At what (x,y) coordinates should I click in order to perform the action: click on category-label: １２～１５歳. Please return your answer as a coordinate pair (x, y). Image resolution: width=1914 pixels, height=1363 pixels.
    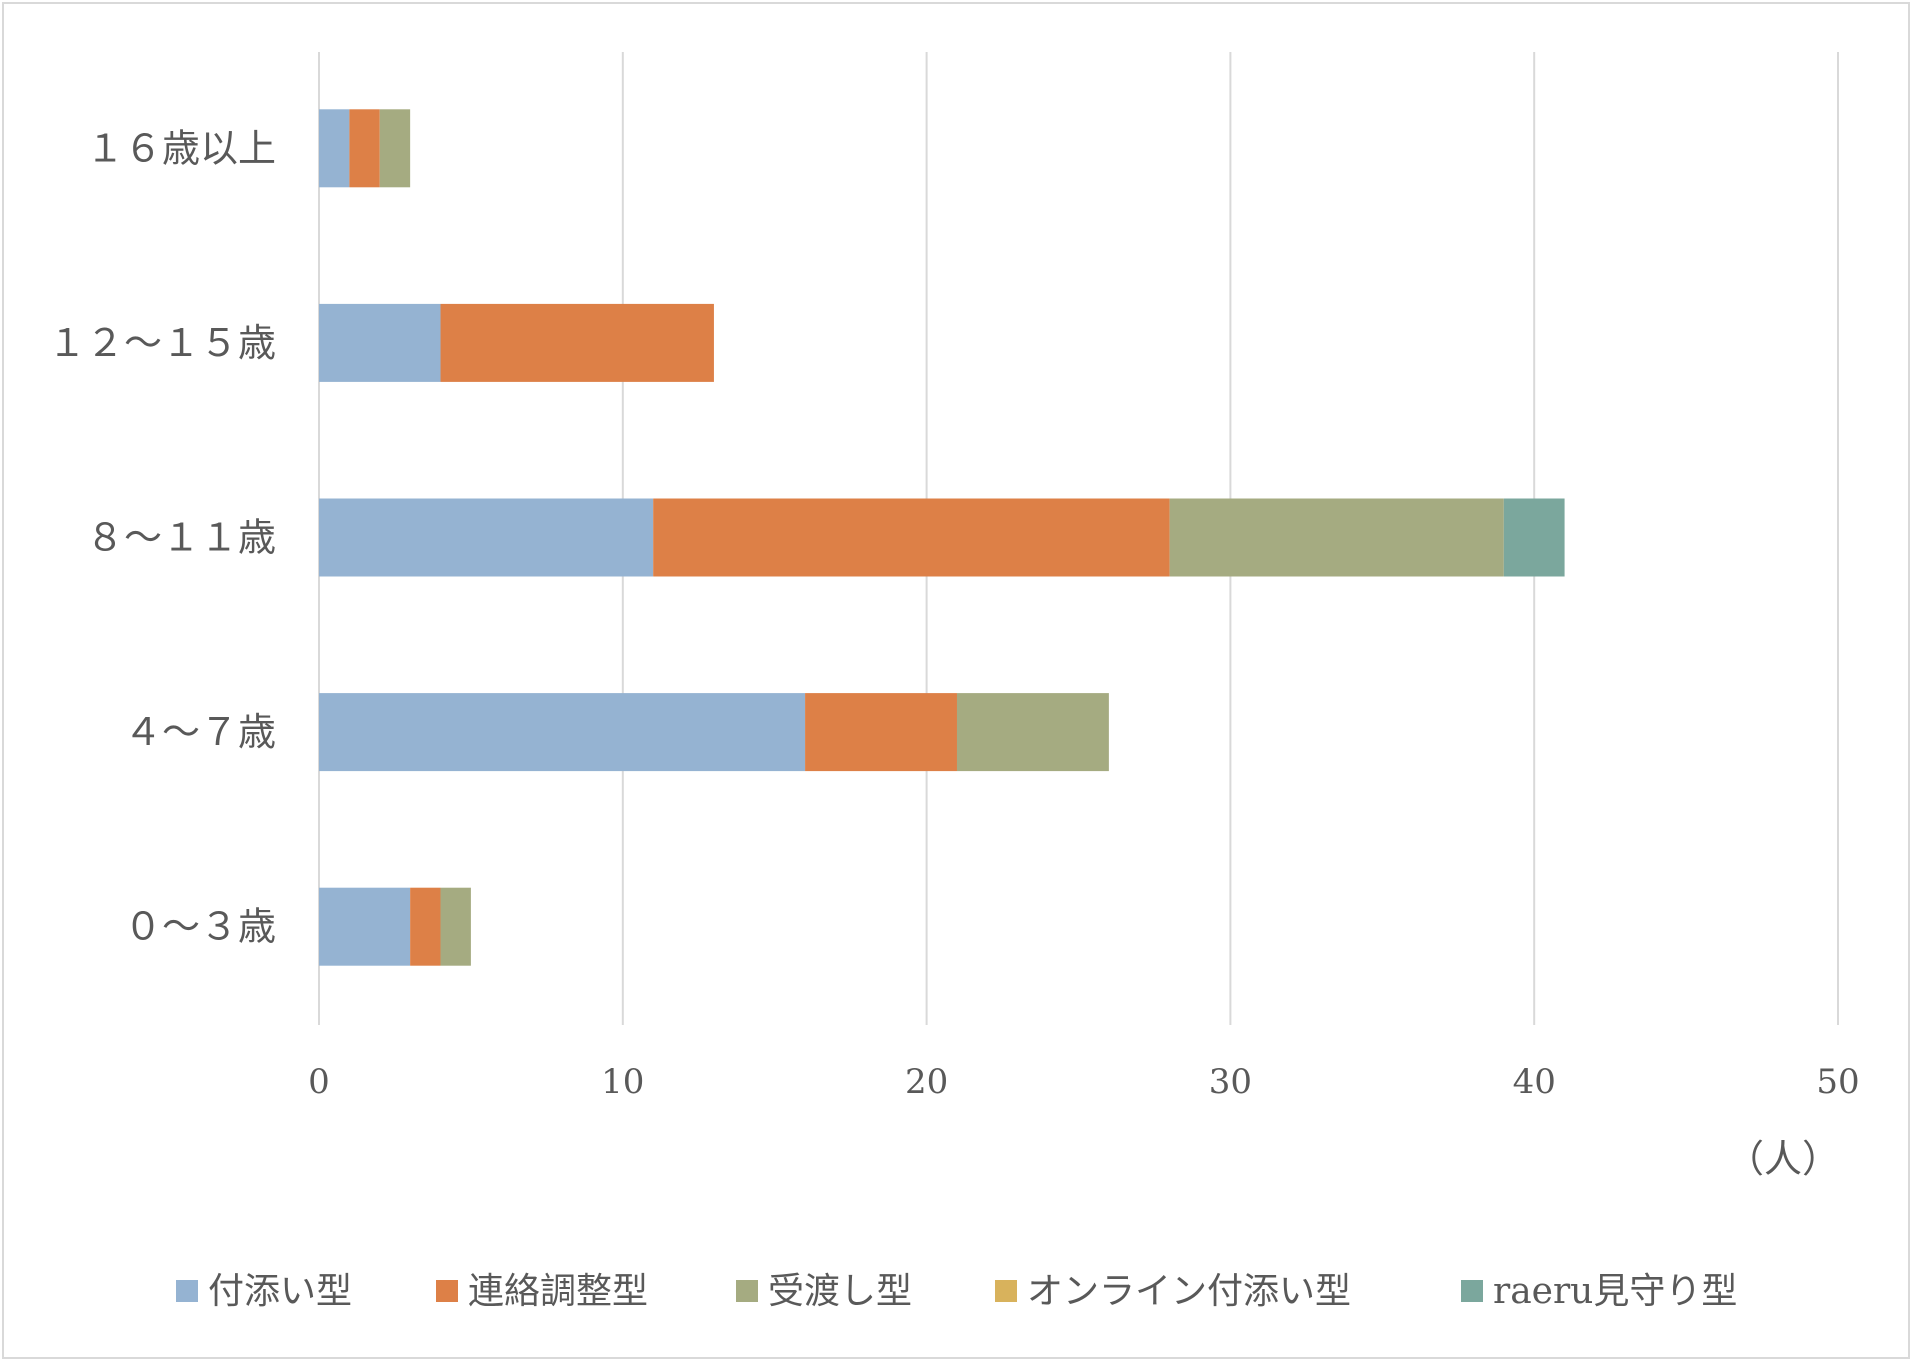
    Looking at the image, I should click on (162, 343).